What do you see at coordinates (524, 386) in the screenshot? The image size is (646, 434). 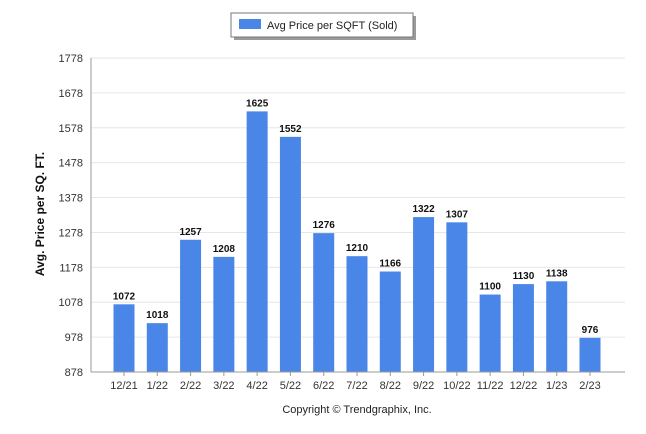 I see `x-tick-label: 12/22` at bounding box center [524, 386].